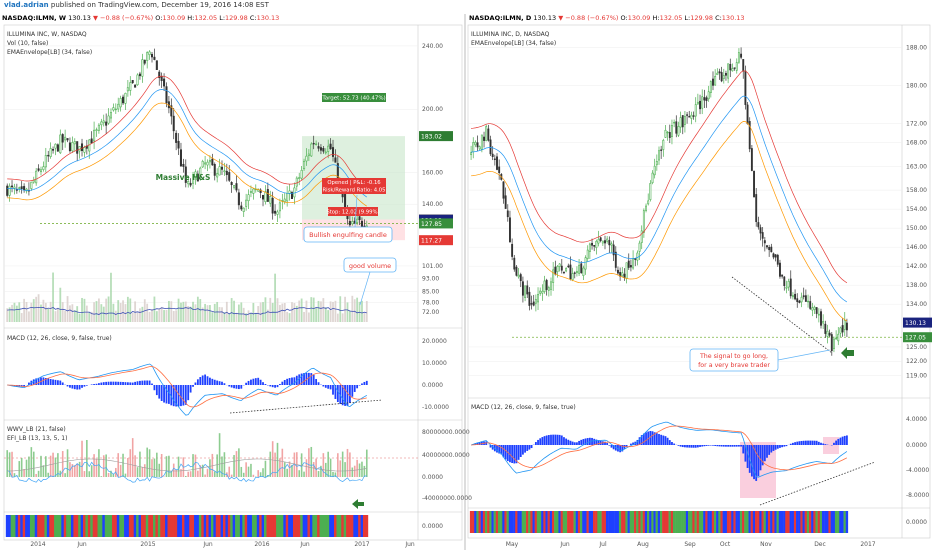 This screenshot has height=550, width=932. What do you see at coordinates (734, 365) in the screenshot?
I see `signal-label-2: for a very brave trader` at bounding box center [734, 365].